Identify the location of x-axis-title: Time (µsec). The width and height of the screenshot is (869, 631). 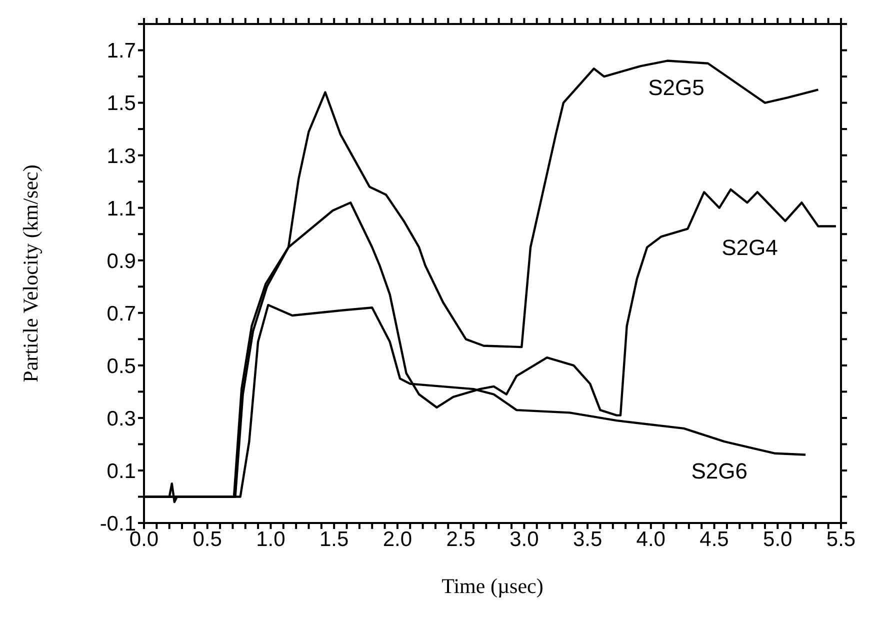
(493, 586).